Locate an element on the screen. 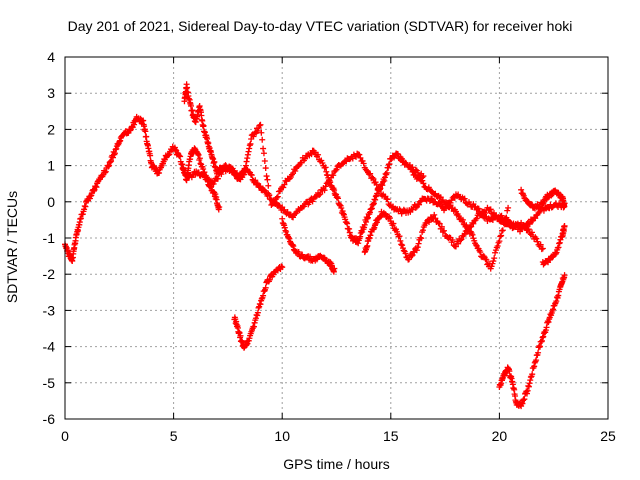 The image size is (640, 480). y-tick-label: -2 is located at coordinates (49, 274).